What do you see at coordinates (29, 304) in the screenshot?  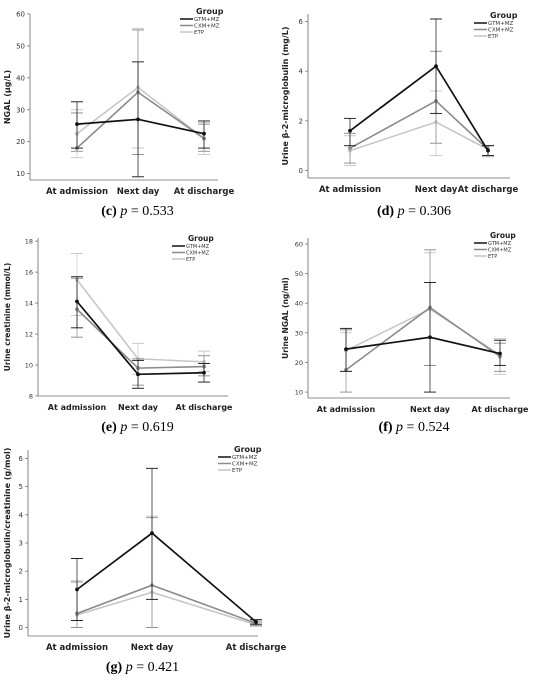 I see `y-tick-label: 14` at bounding box center [29, 304].